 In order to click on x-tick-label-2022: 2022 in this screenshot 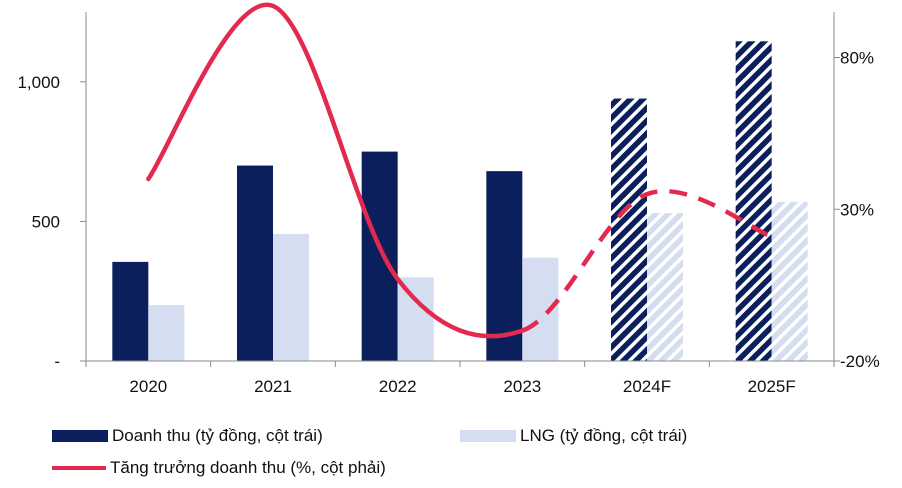, I will do `click(398, 386)`.